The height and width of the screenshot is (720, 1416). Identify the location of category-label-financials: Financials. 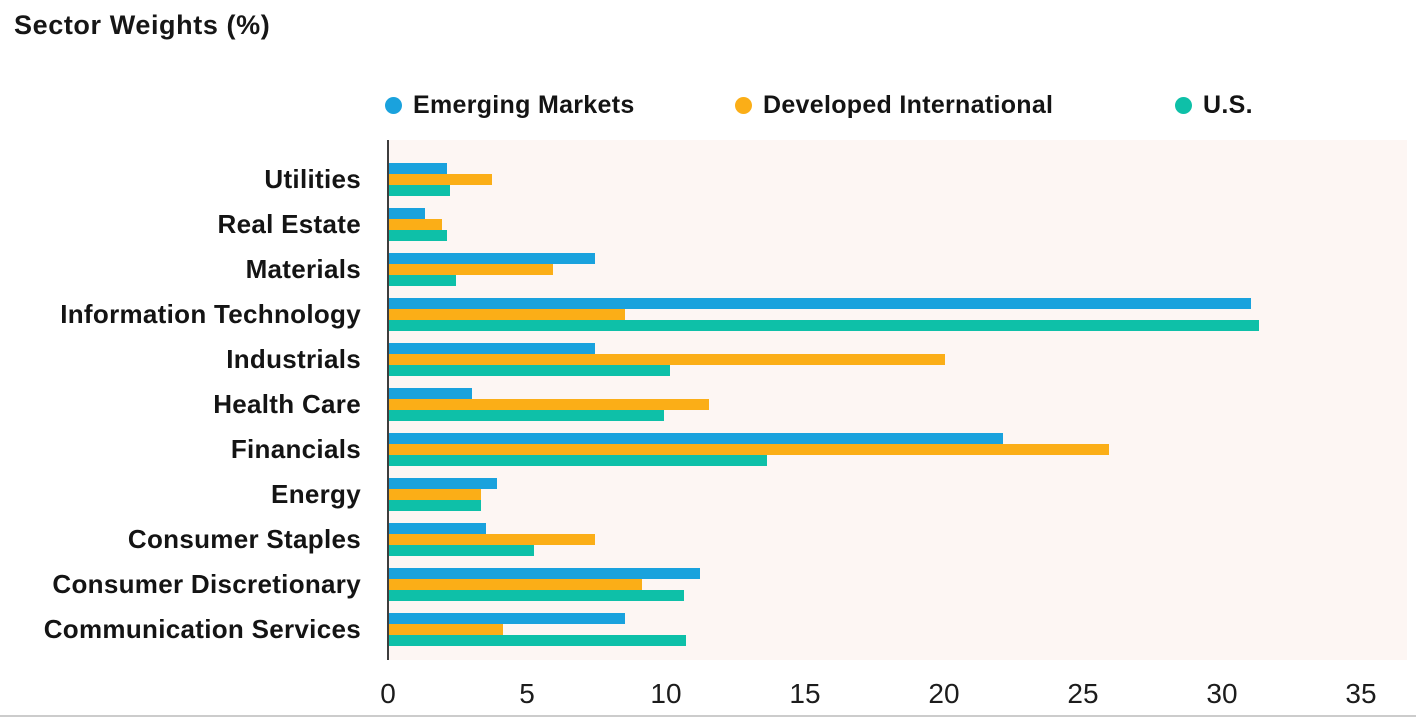
(295, 449).